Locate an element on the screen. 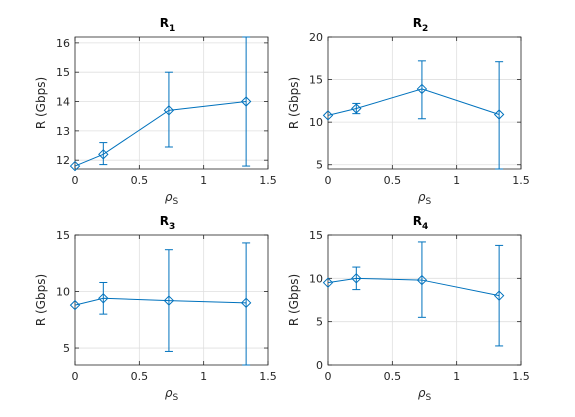 This screenshot has width=575, height=417. chart-title: R2 is located at coordinates (421, 25).